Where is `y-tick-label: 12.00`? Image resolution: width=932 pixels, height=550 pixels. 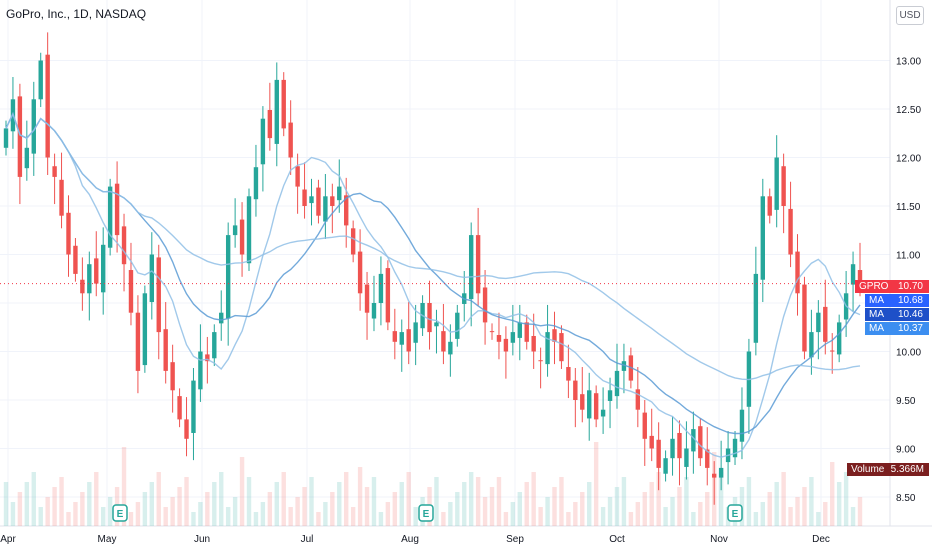
y-tick-label: 12.00 is located at coordinates (908, 159).